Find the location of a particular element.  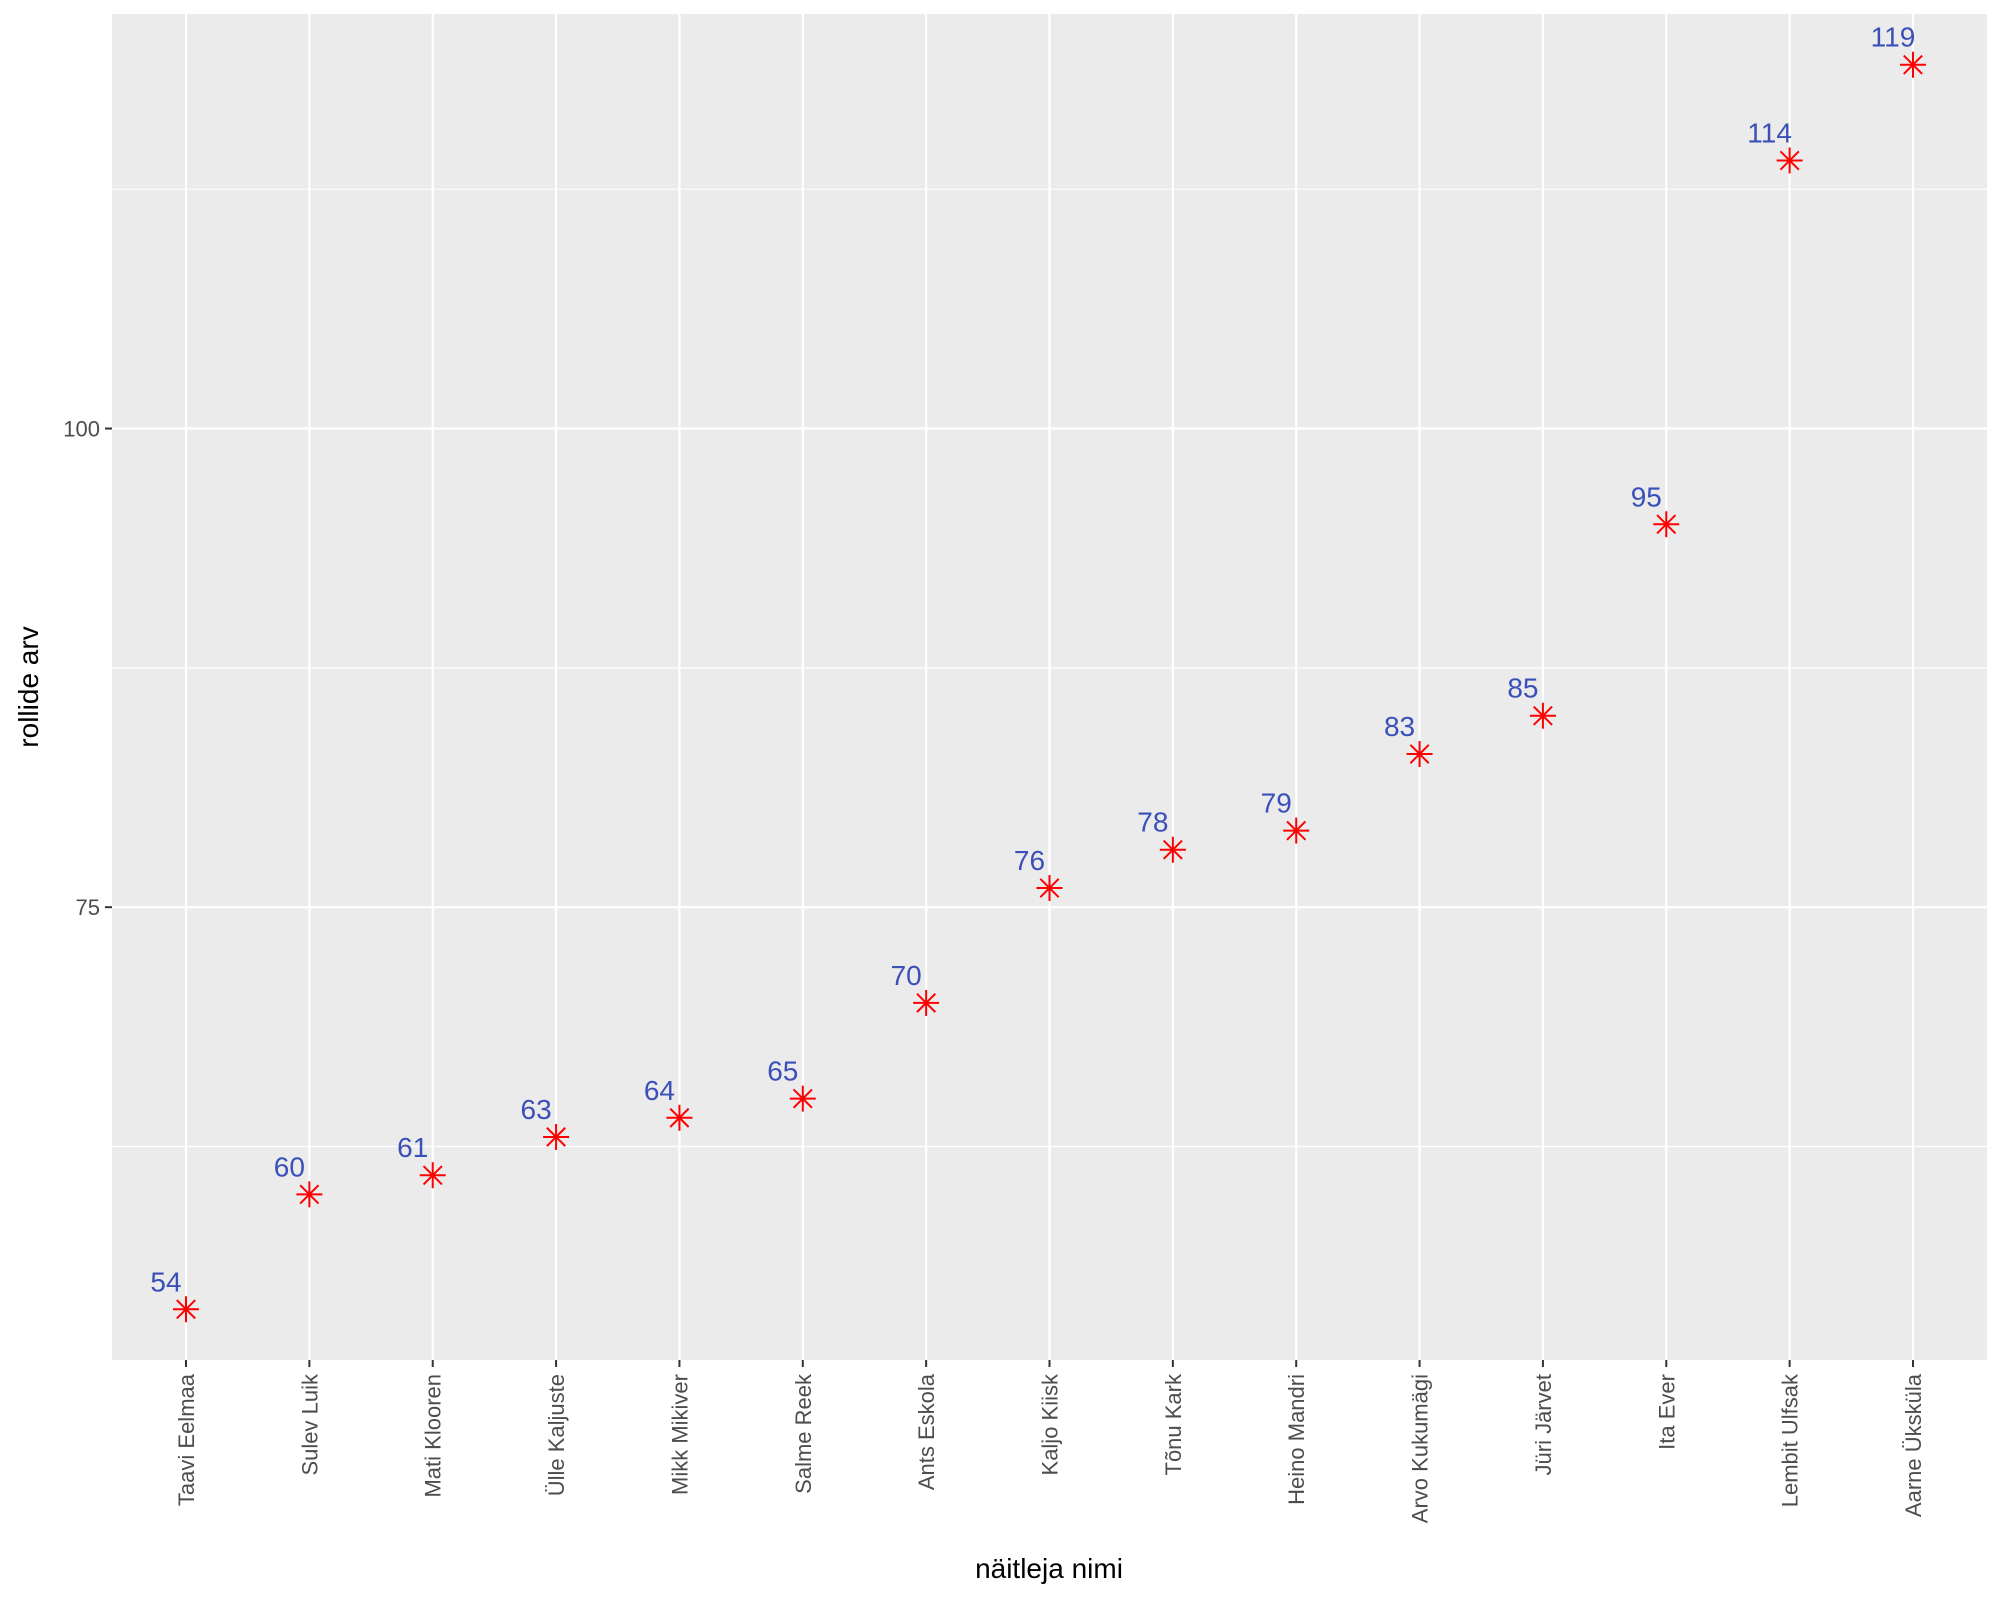

x-tick-label: Salme Reek is located at coordinates (803, 1433).